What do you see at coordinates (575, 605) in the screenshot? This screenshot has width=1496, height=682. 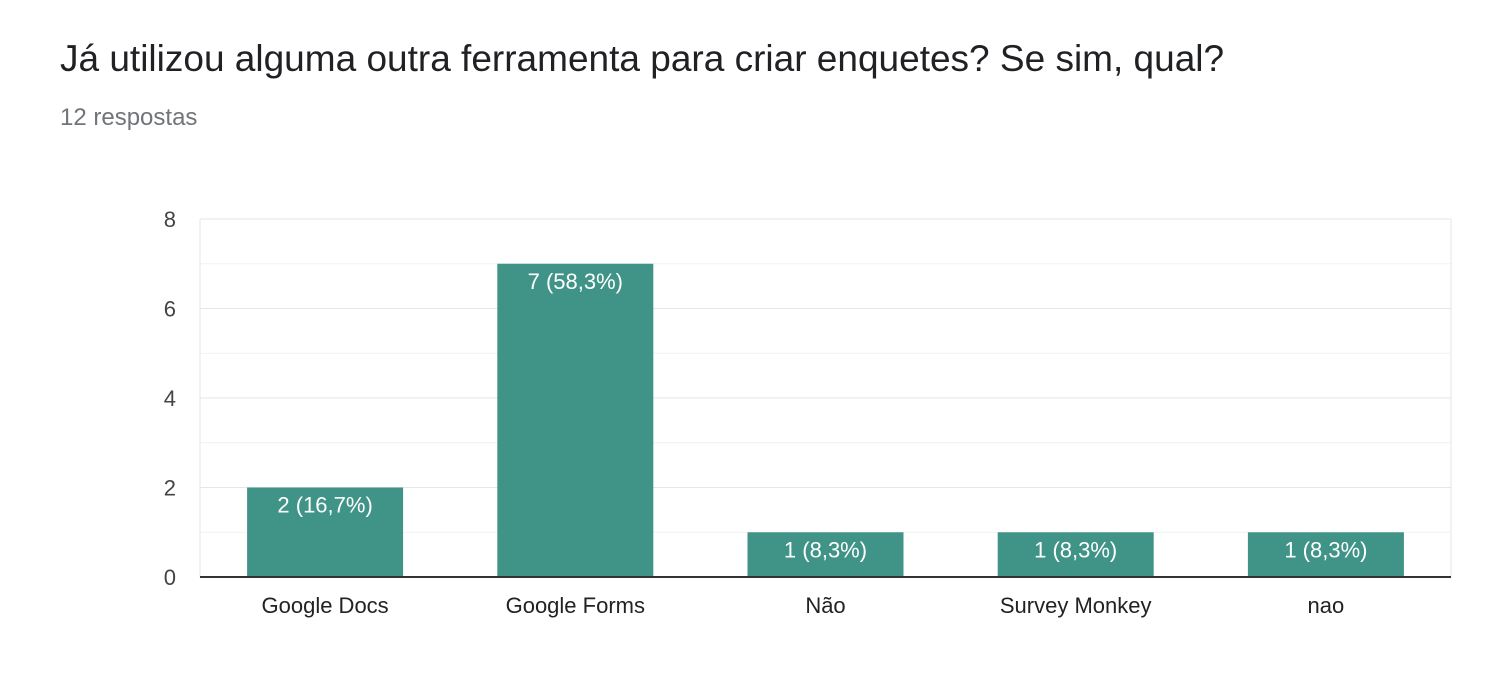 I see `x-category-label: Google Forms` at bounding box center [575, 605].